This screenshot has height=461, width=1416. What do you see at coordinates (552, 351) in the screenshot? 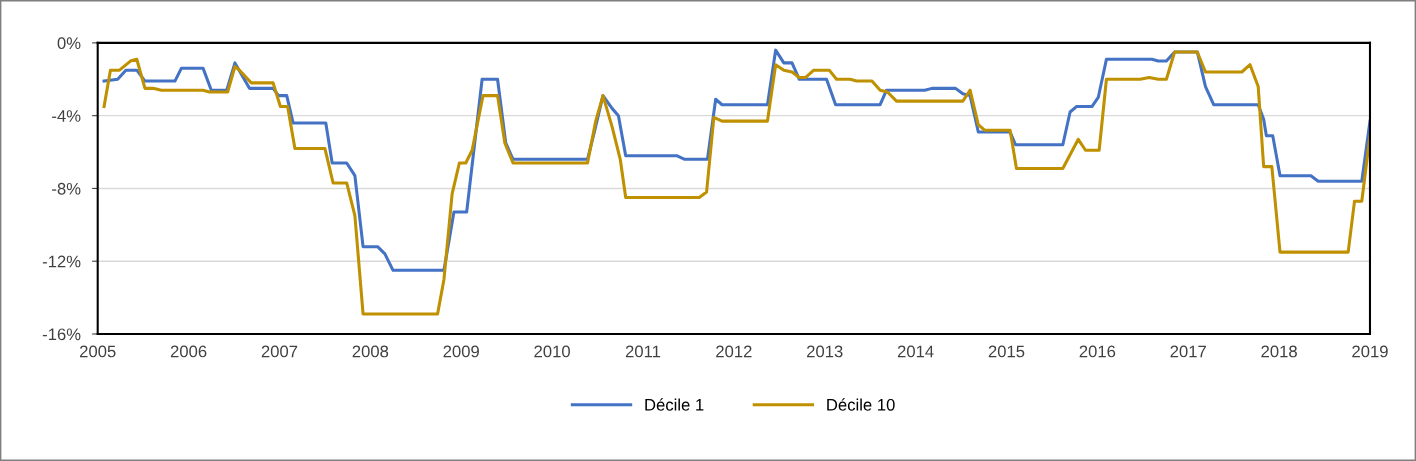
I see `x-tick-label: 2010` at bounding box center [552, 351].